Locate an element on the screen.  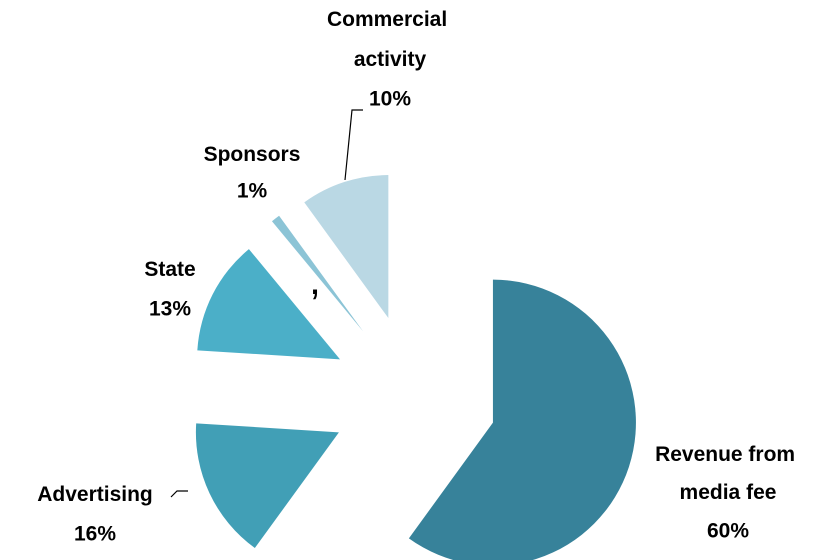
value-label: 16% is located at coordinates (95, 534).